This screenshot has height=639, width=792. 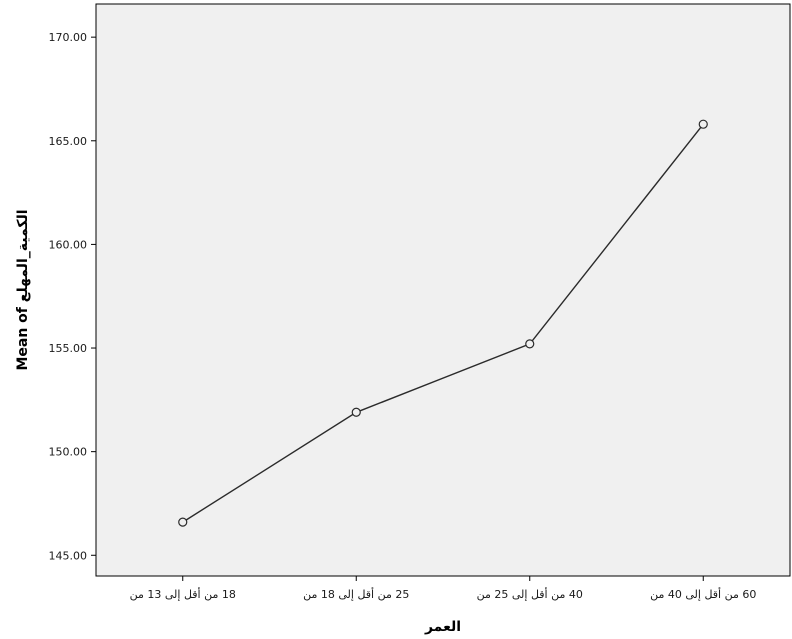 I want to click on x-axis-title: العمر, so click(x=442, y=627).